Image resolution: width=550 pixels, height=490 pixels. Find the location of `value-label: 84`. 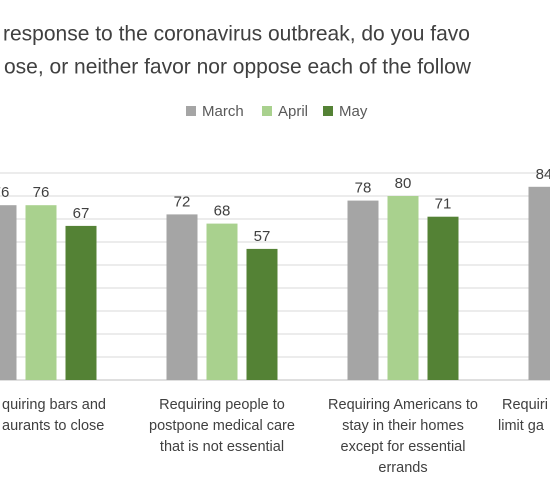

value-label: 84 is located at coordinates (543, 174).